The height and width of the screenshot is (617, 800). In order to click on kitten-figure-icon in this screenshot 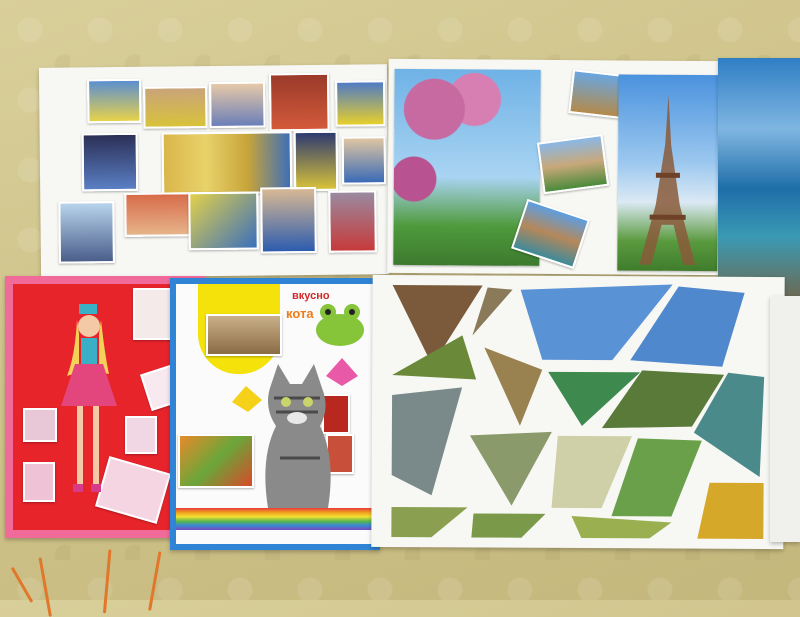, I will do `click(298, 436)`.